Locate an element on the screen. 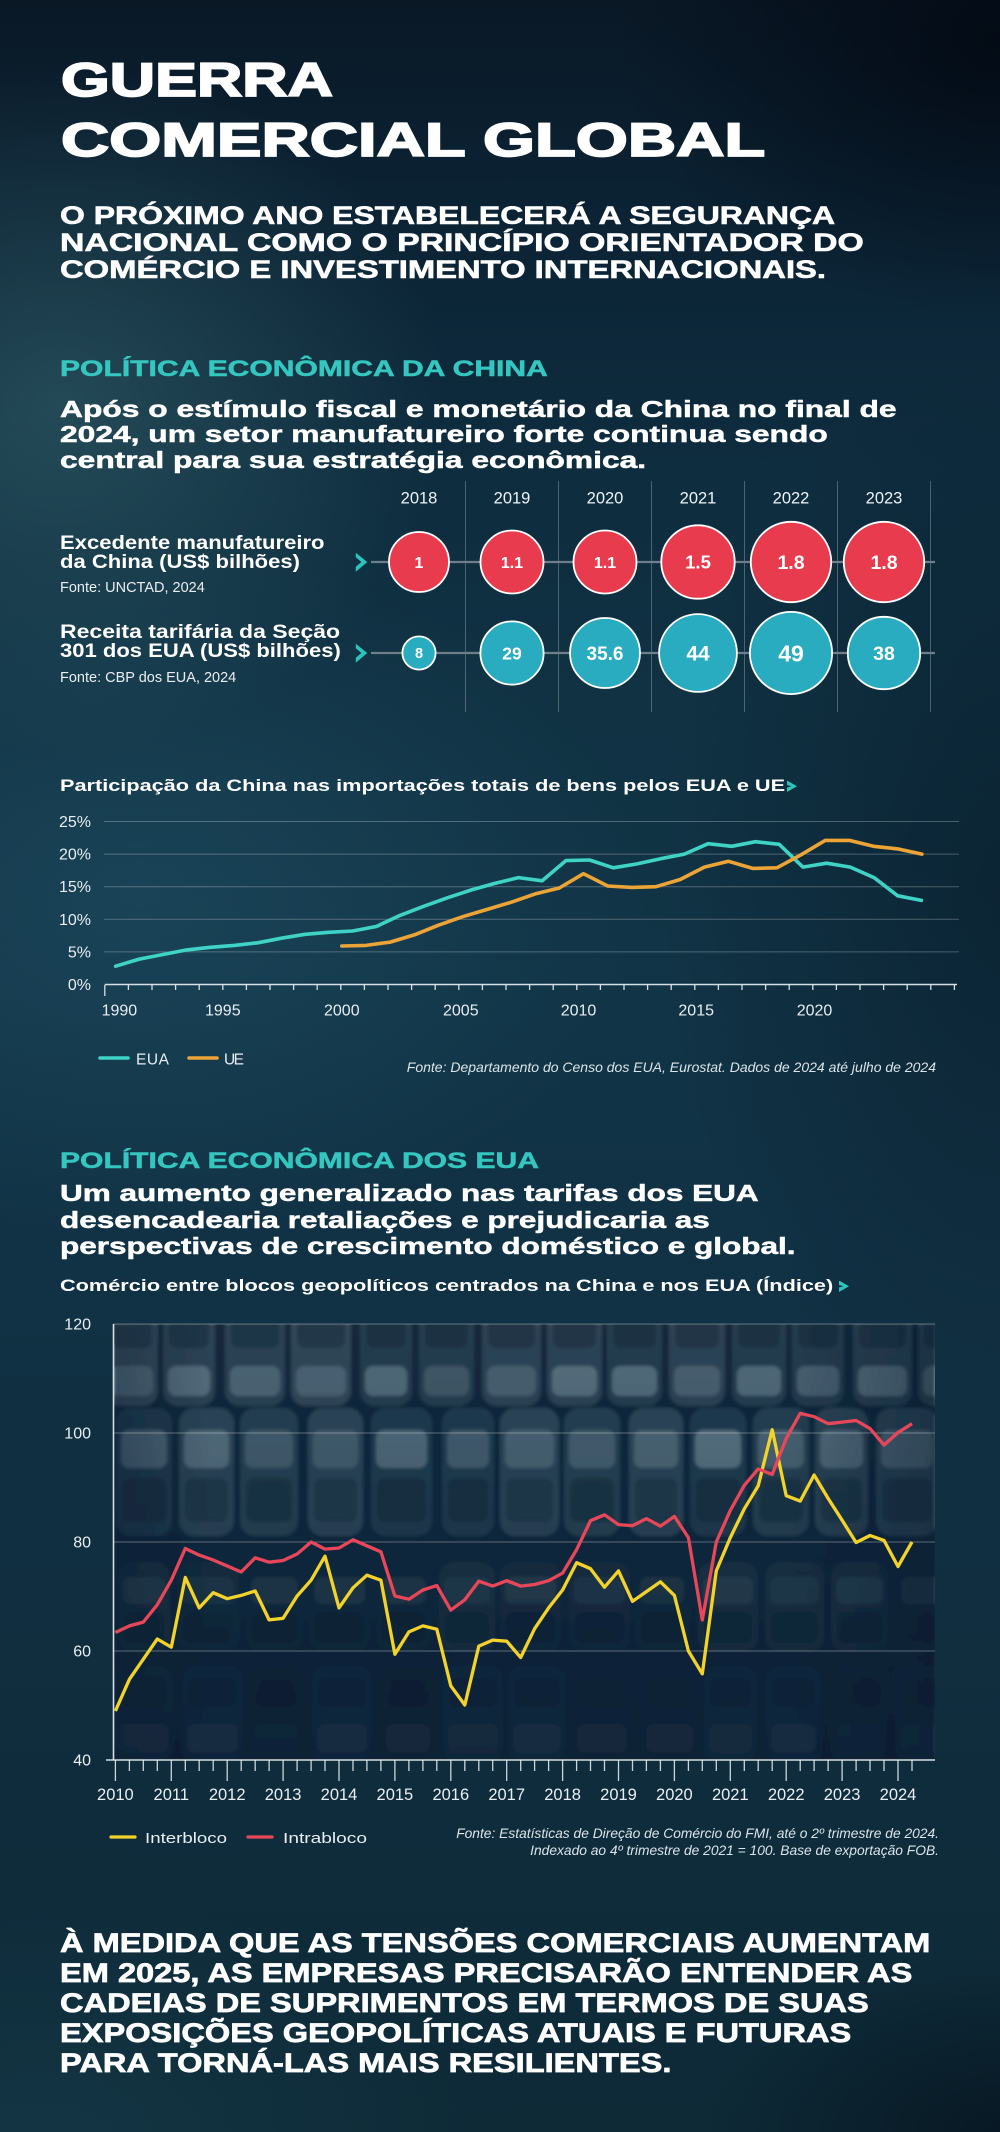 The height and width of the screenshot is (2132, 1000). svg-text: 2013 is located at coordinates (283, 1795).